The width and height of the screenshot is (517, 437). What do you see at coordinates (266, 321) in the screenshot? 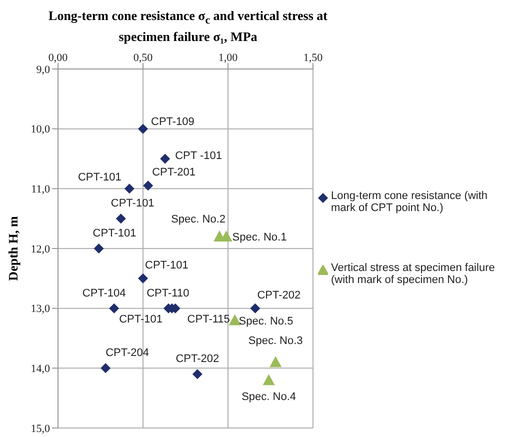
I see `annotation: Spec. No.5` at bounding box center [266, 321].